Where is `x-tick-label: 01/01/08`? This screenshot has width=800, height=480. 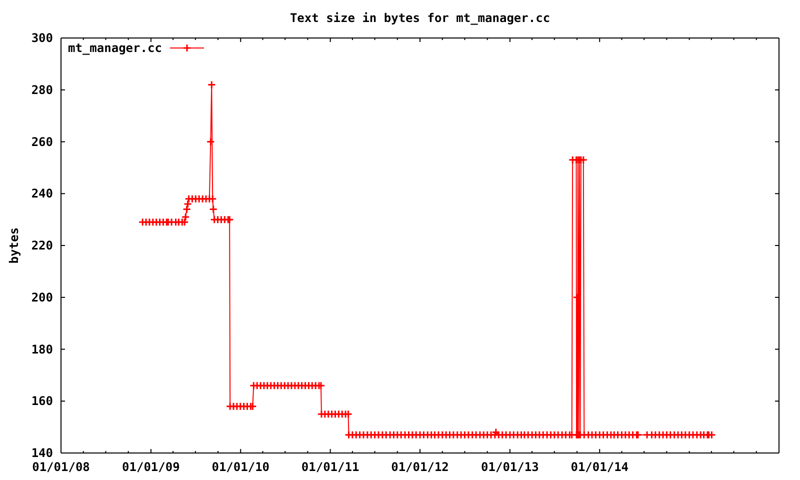
x-tick-label: 01/01/08 is located at coordinates (61, 467).